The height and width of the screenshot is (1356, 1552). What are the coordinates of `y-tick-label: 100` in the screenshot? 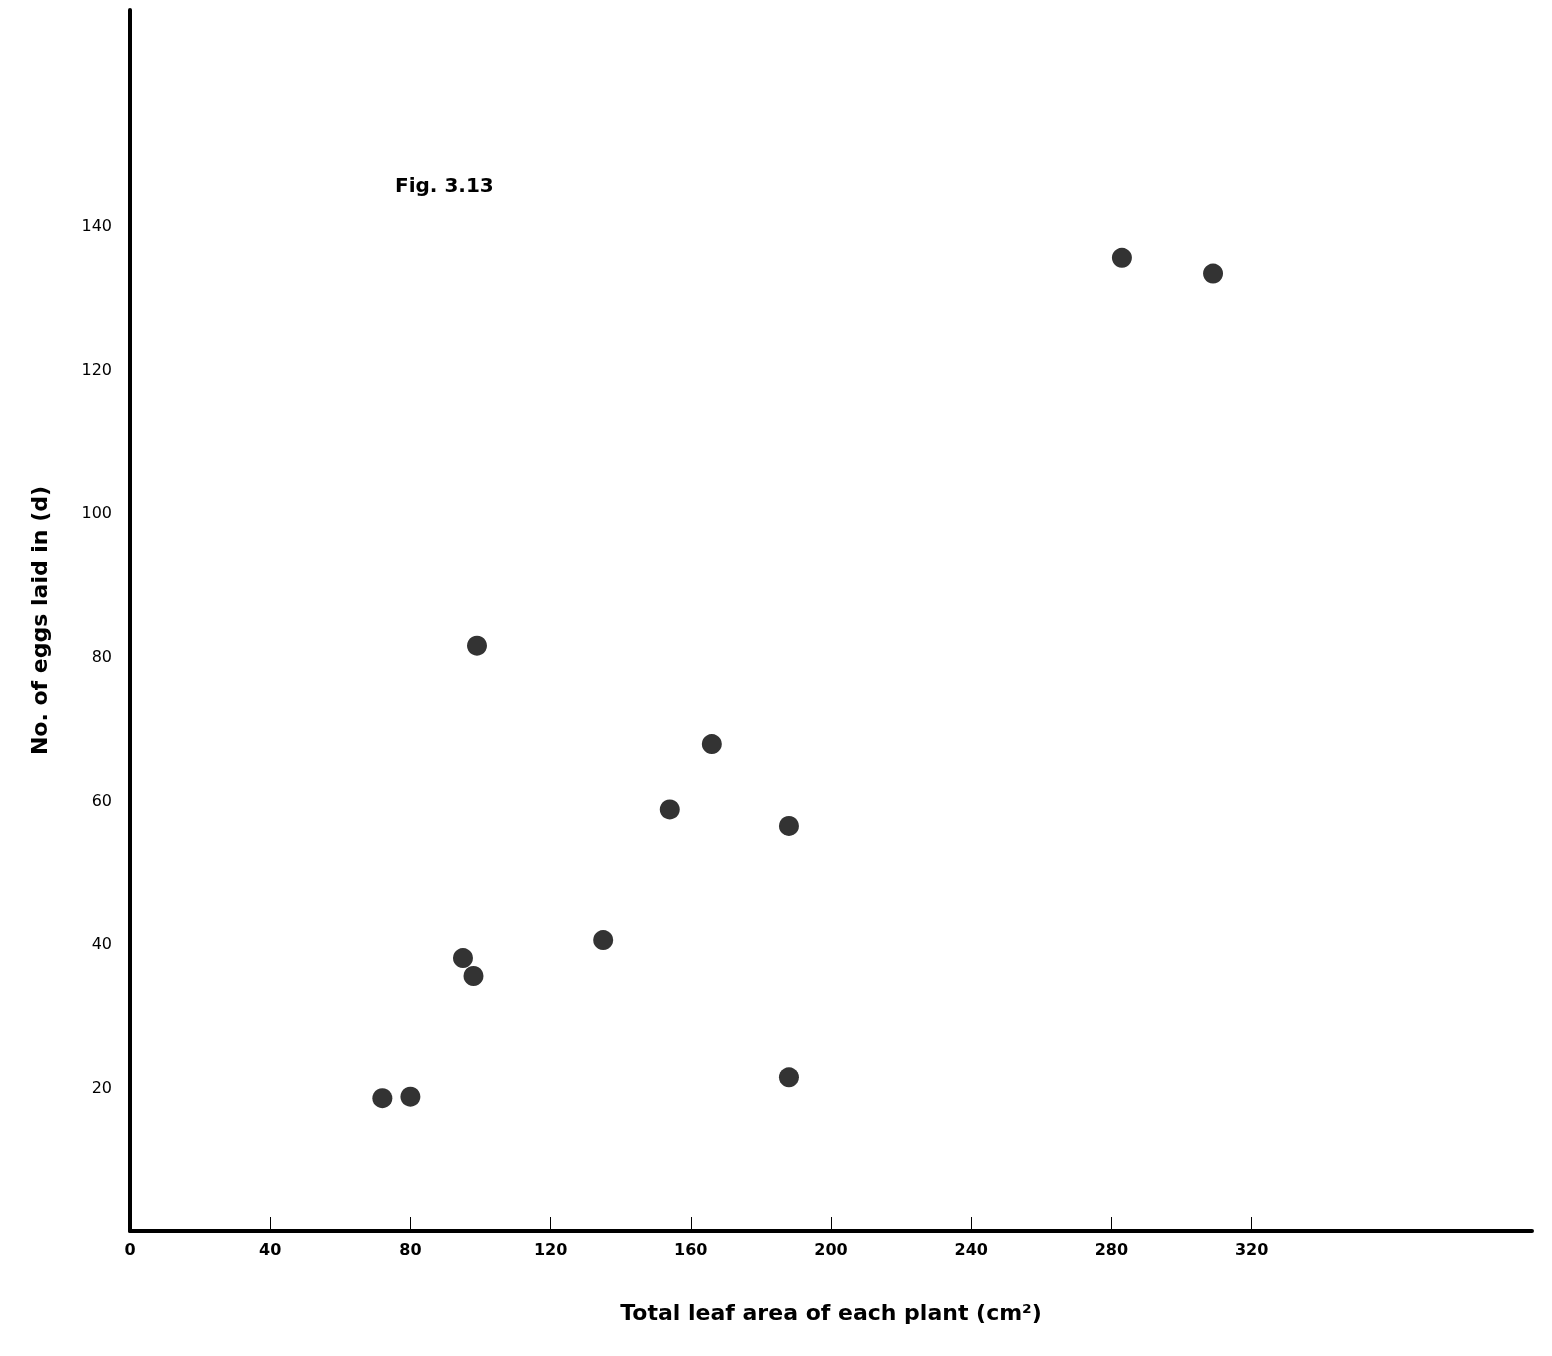 It's located at (96, 513).